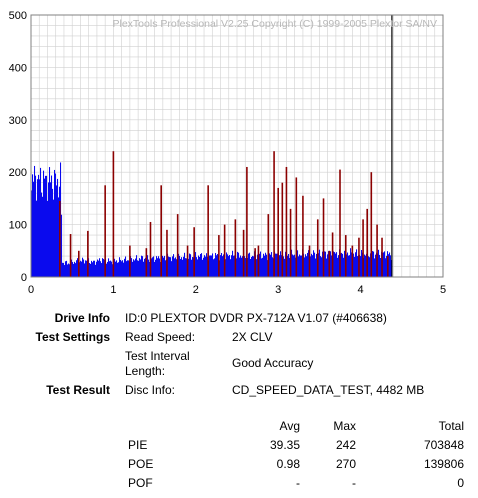 Image resolution: width=478 pixels, height=498 pixels. I want to click on row-pie-avg: 39.35, so click(284, 445).